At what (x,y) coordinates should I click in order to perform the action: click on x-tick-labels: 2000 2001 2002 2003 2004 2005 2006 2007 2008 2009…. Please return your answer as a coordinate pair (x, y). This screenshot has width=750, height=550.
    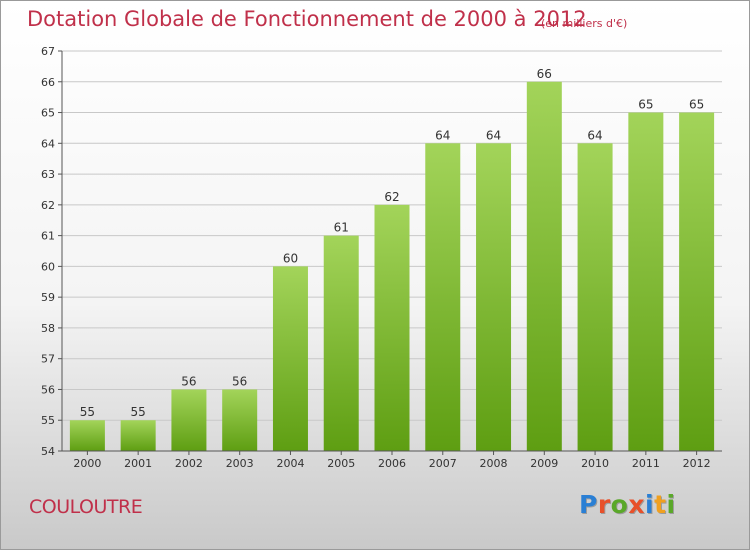
    Looking at the image, I should click on (392, 460).